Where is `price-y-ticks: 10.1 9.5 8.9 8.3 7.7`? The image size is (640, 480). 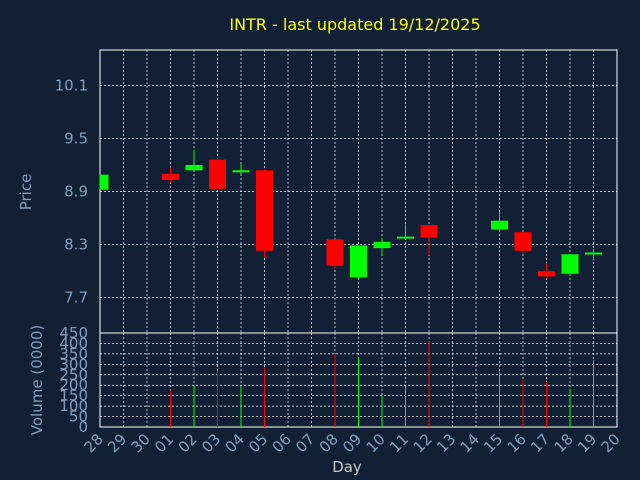
price-y-ticks: 10.1 9.5 8.9 8.3 7.7 is located at coordinates (71, 191).